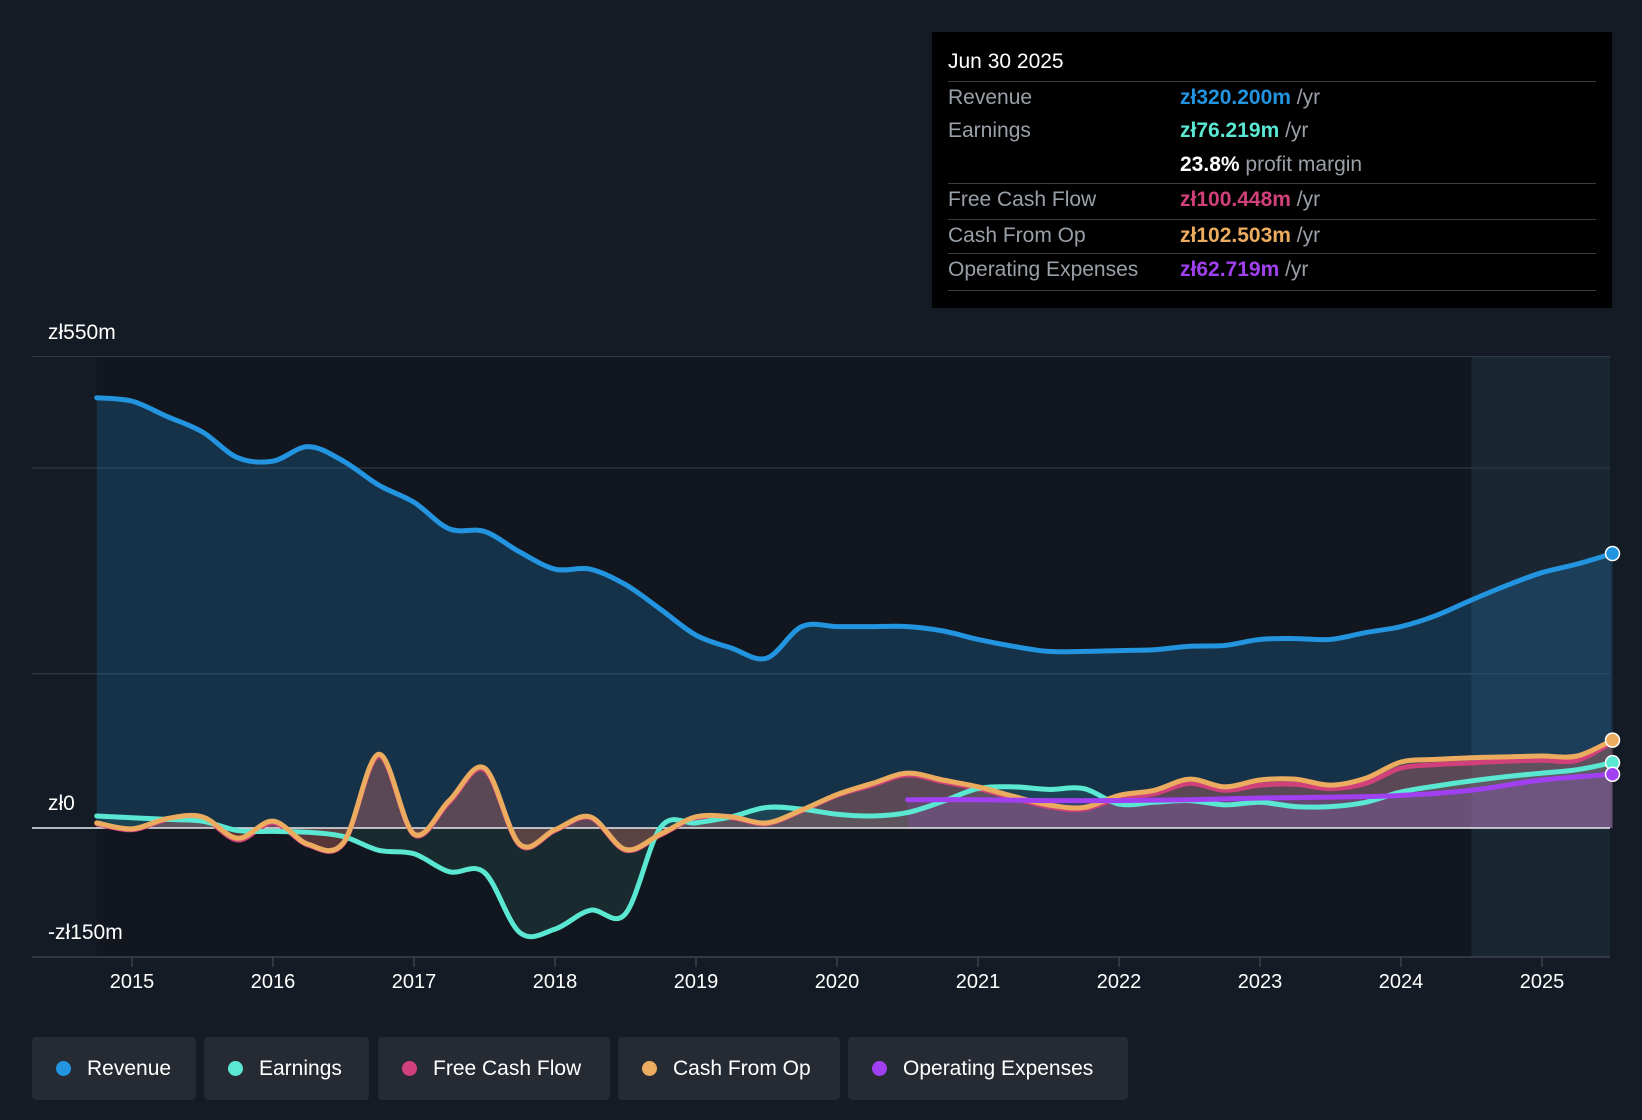 The height and width of the screenshot is (1120, 1642). I want to click on tooltip-label: Revenue, so click(990, 97).